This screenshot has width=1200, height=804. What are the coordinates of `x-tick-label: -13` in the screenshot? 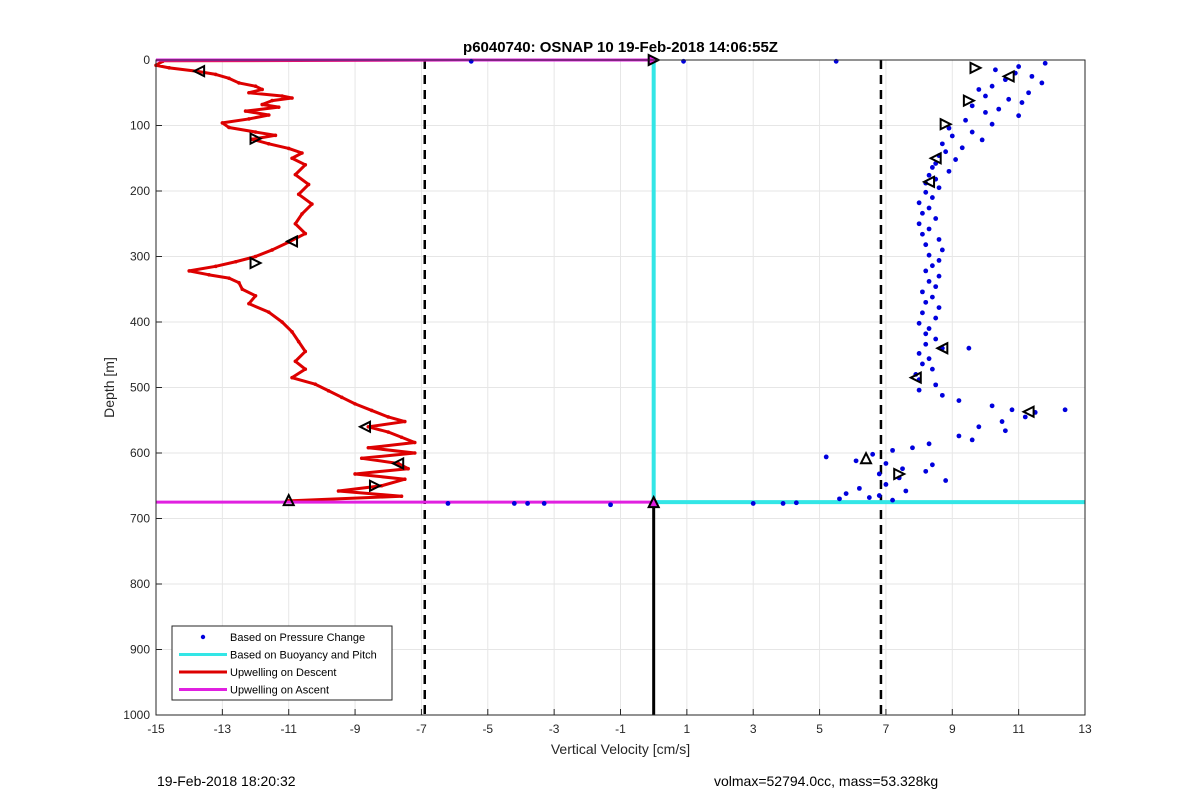 It's located at (223, 729).